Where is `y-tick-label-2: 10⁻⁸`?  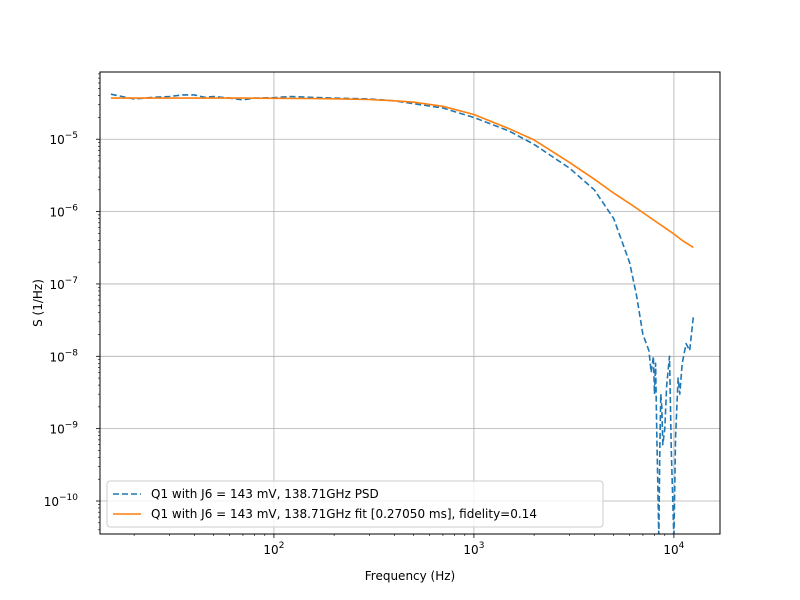
y-tick-label-2: 10⁻⁸ is located at coordinates (63, 356).